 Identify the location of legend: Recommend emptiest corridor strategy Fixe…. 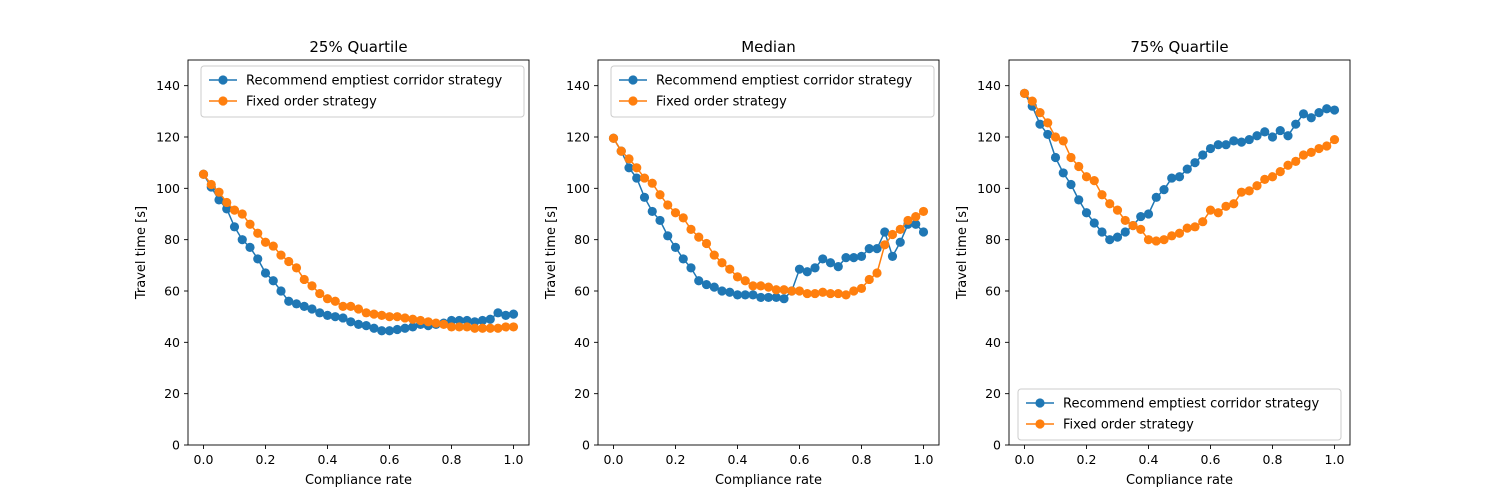
(772, 91).